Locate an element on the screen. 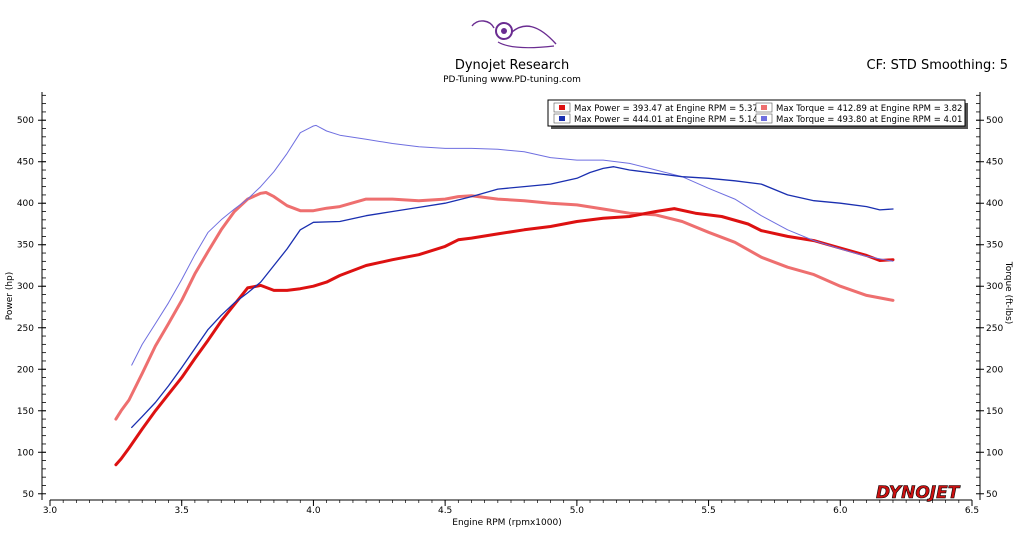 The image size is (1024, 535). y2-tick-label: 200 is located at coordinates (994, 370).